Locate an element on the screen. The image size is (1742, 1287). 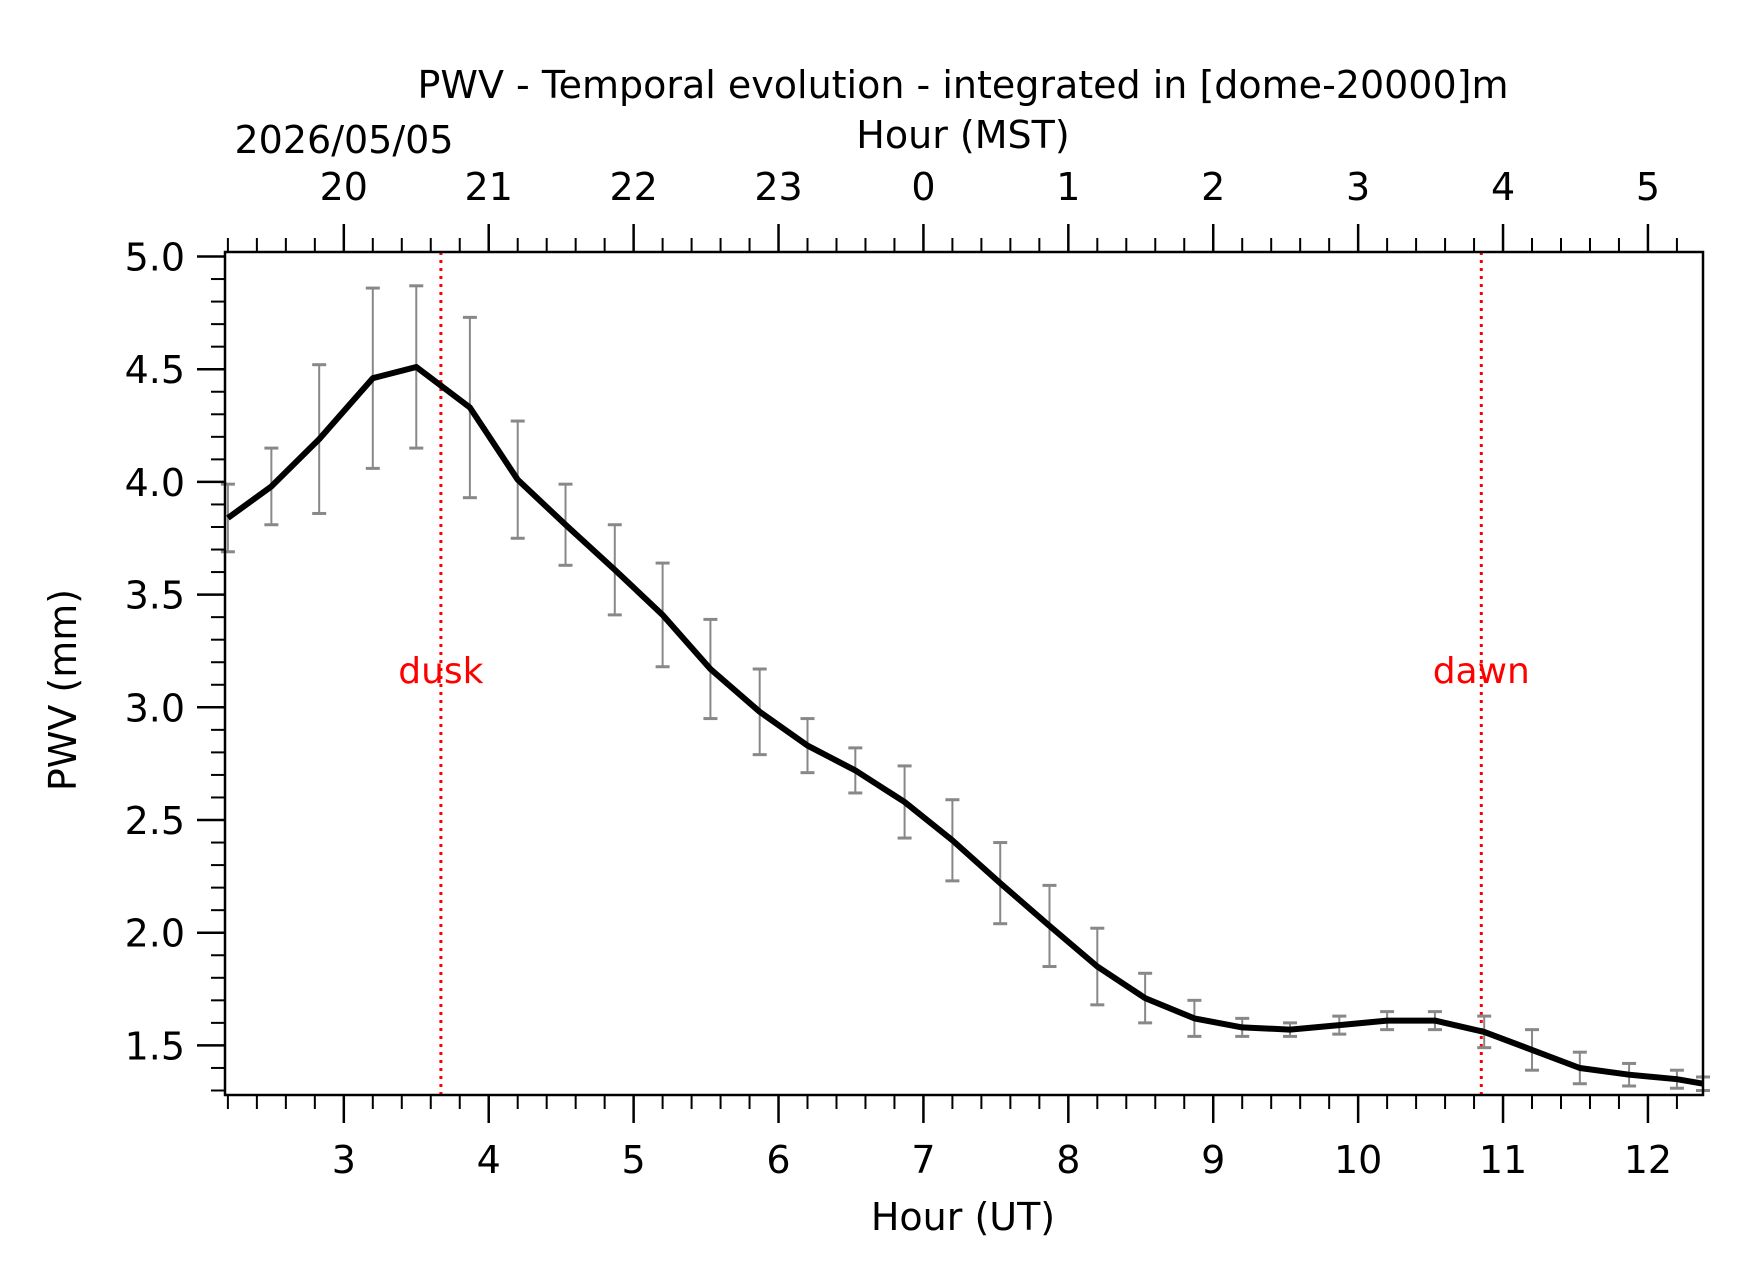
vline-label-dusk: dusk is located at coordinates (440, 671).